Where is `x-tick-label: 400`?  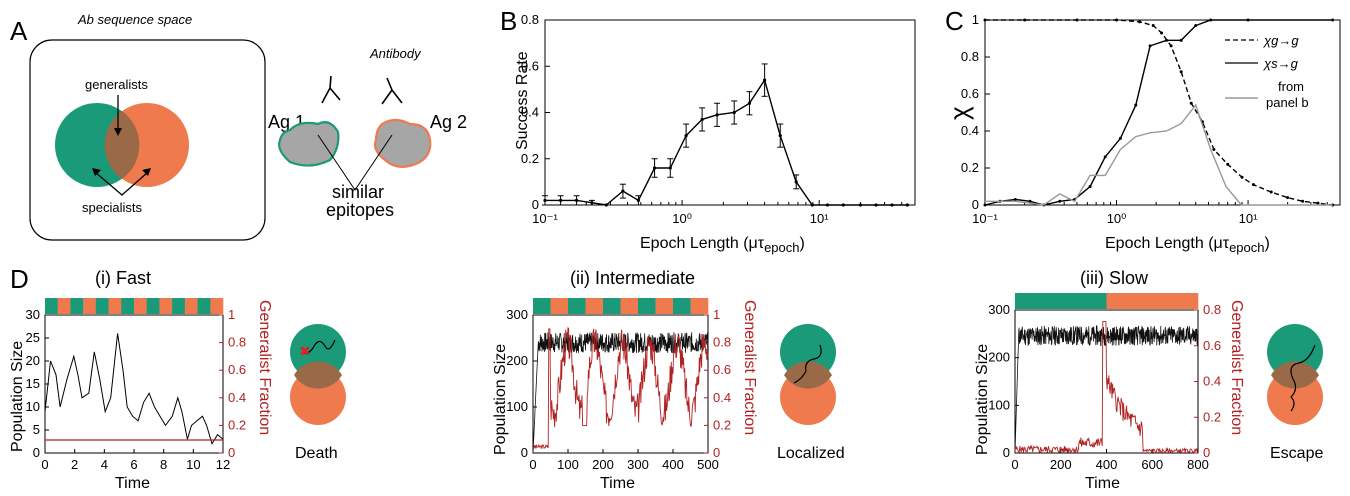
x-tick-label: 400 is located at coordinates (673, 464).